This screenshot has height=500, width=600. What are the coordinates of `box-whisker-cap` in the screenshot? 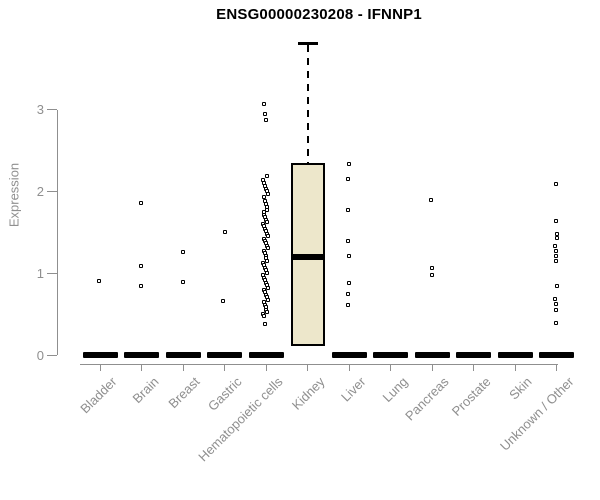 It's located at (307, 44).